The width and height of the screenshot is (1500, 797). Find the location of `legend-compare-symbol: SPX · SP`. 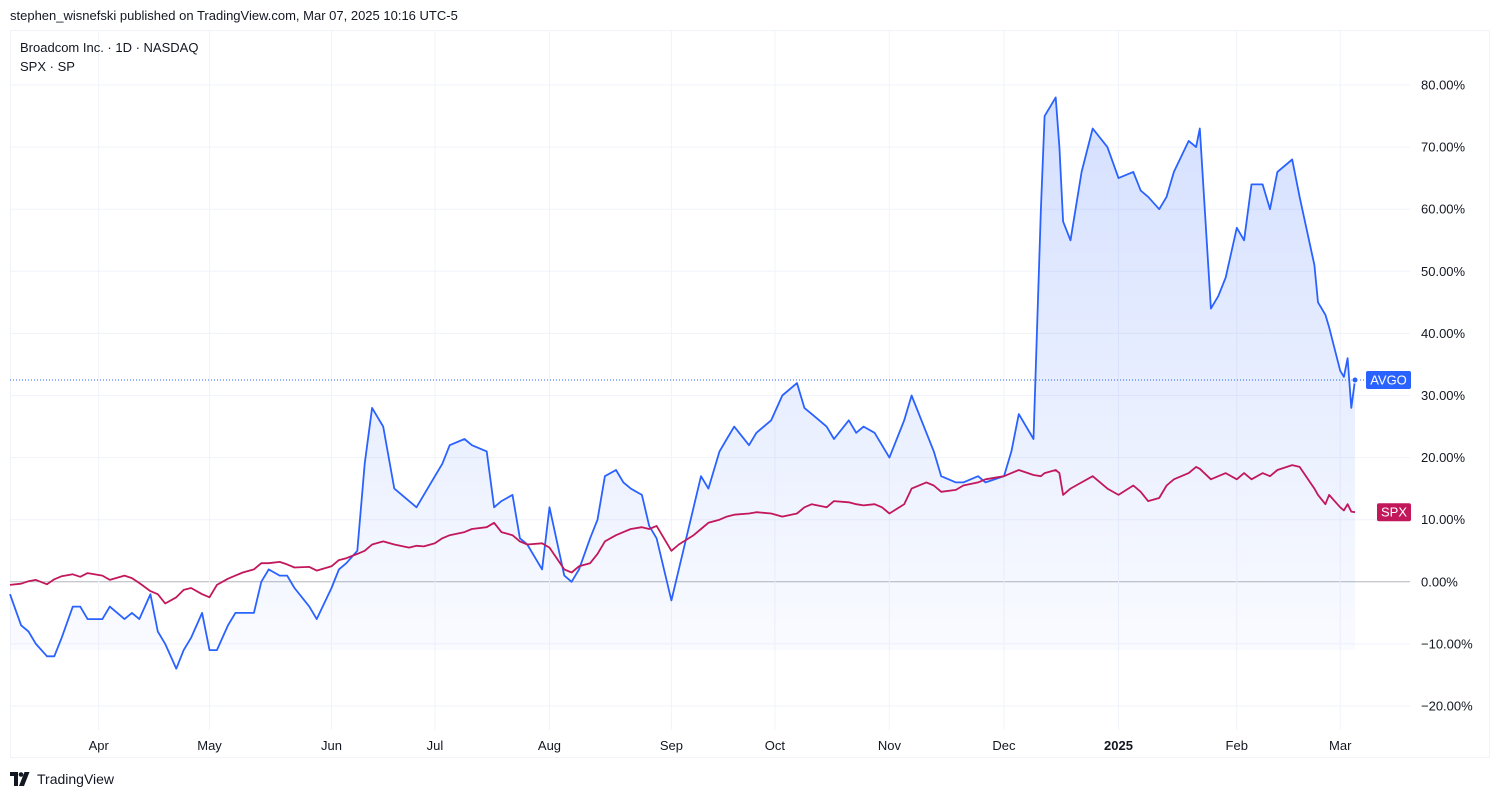

legend-compare-symbol: SPX · SP is located at coordinates (47, 66).